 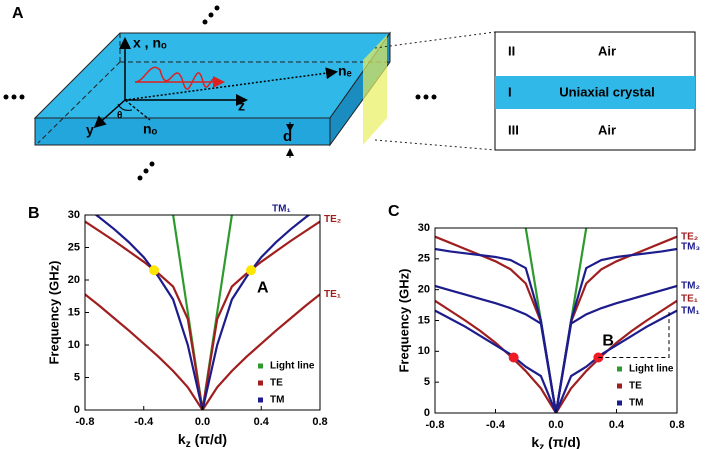 What do you see at coordinates (90, 130) in the screenshot?
I see `axis-label: y` at bounding box center [90, 130].